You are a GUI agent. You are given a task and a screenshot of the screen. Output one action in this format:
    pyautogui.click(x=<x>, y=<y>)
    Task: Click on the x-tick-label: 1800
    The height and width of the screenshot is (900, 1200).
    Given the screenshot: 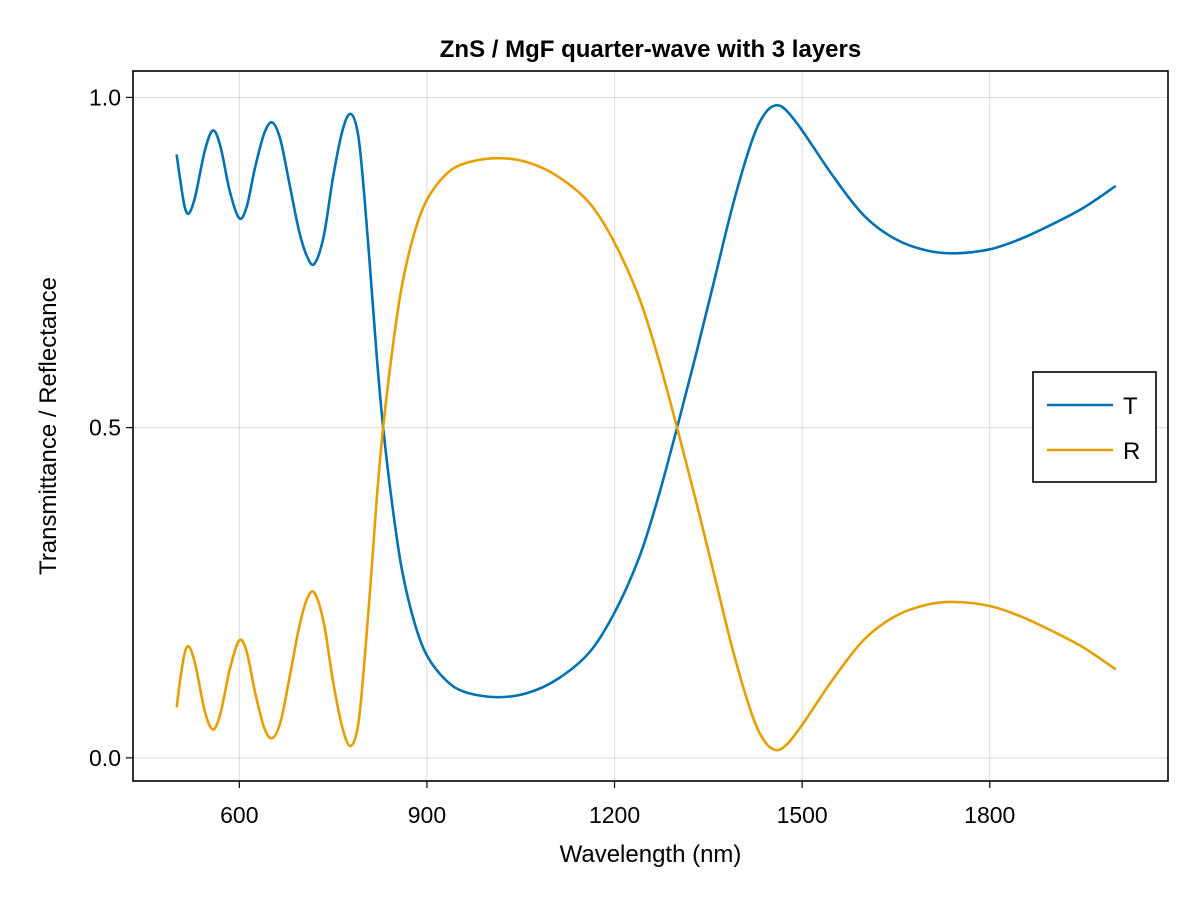 What is the action you would take?
    pyautogui.click(x=989, y=815)
    